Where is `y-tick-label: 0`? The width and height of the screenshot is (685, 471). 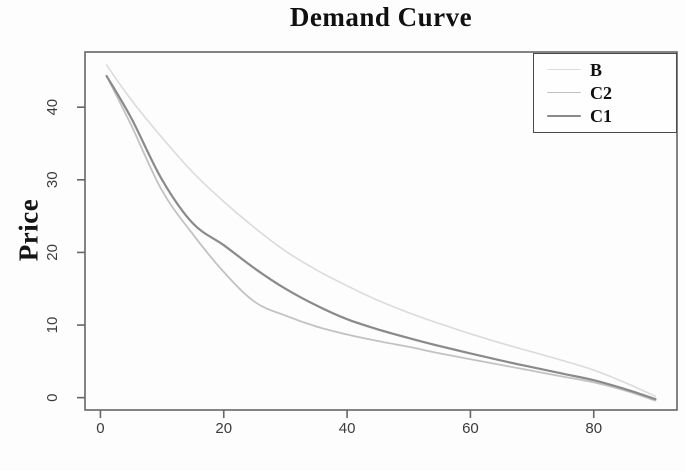
y-tick-label: 0 is located at coordinates (52, 397).